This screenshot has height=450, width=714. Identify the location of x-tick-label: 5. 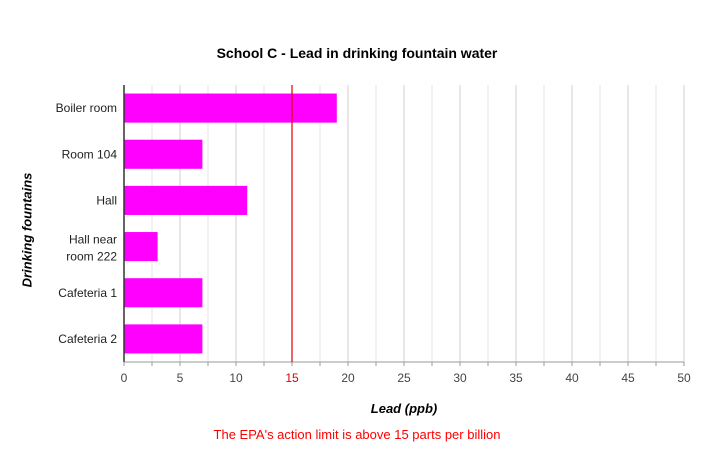
(180, 378).